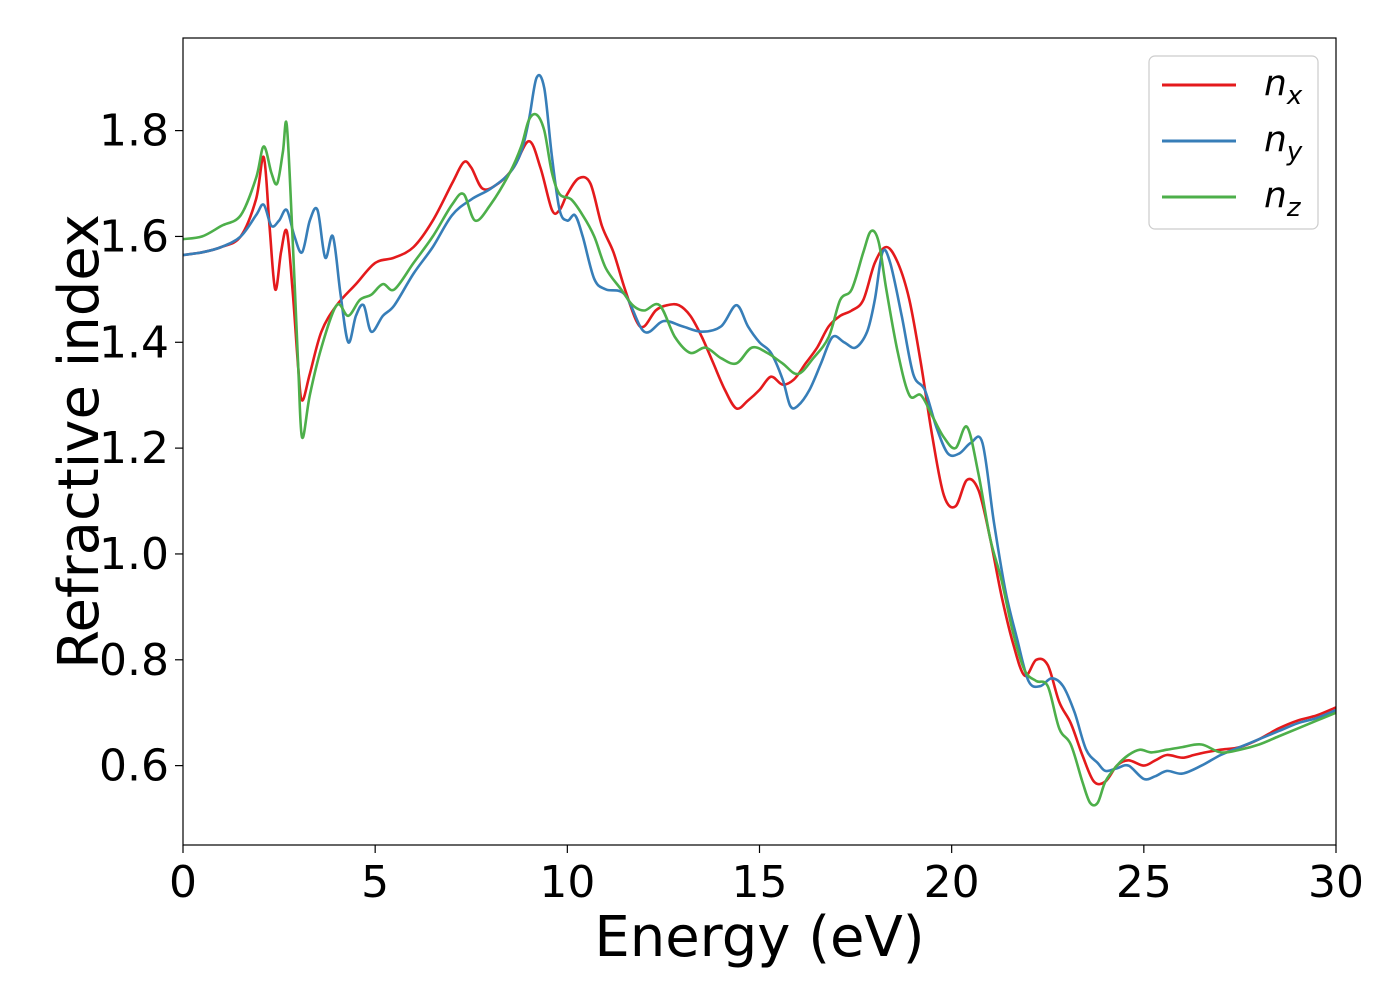 The height and width of the screenshot is (1000, 1400). I want to click on y-axis: 0.6 0.8 1.0 1.2 1.4 1.6 1.8, so click(141, 449).